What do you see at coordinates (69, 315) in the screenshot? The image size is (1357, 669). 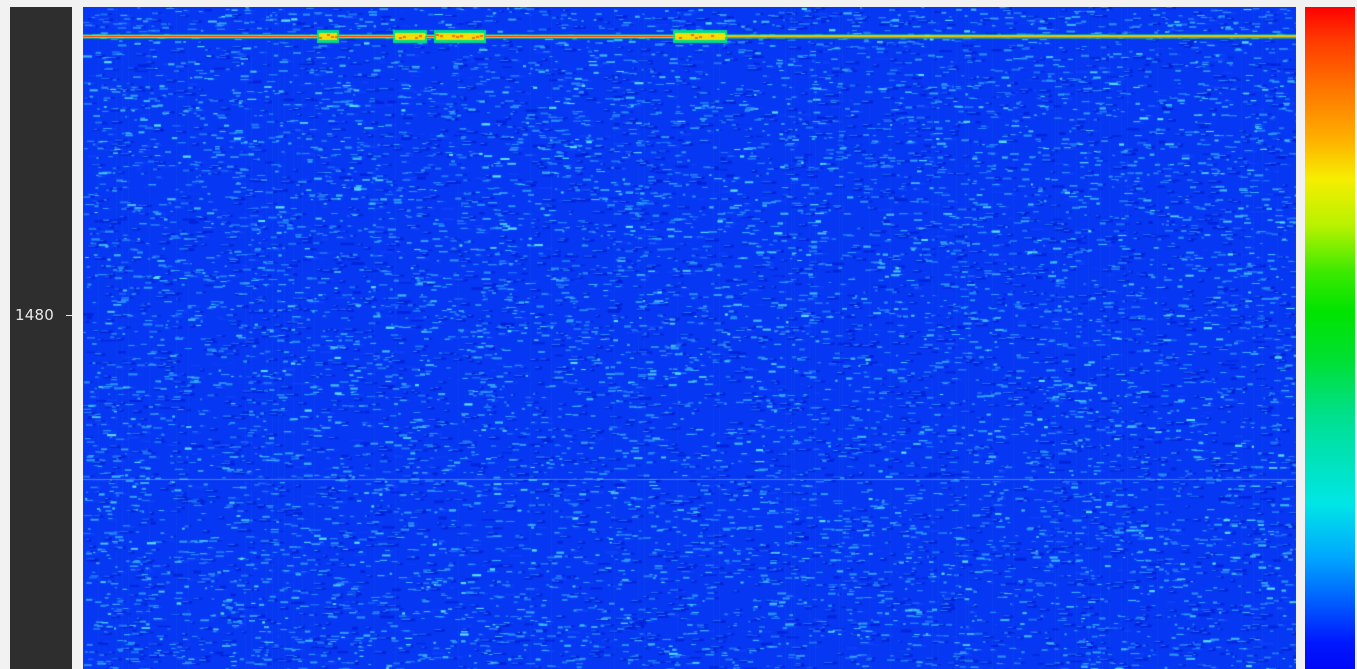 I see `frequency-tick-mark` at bounding box center [69, 315].